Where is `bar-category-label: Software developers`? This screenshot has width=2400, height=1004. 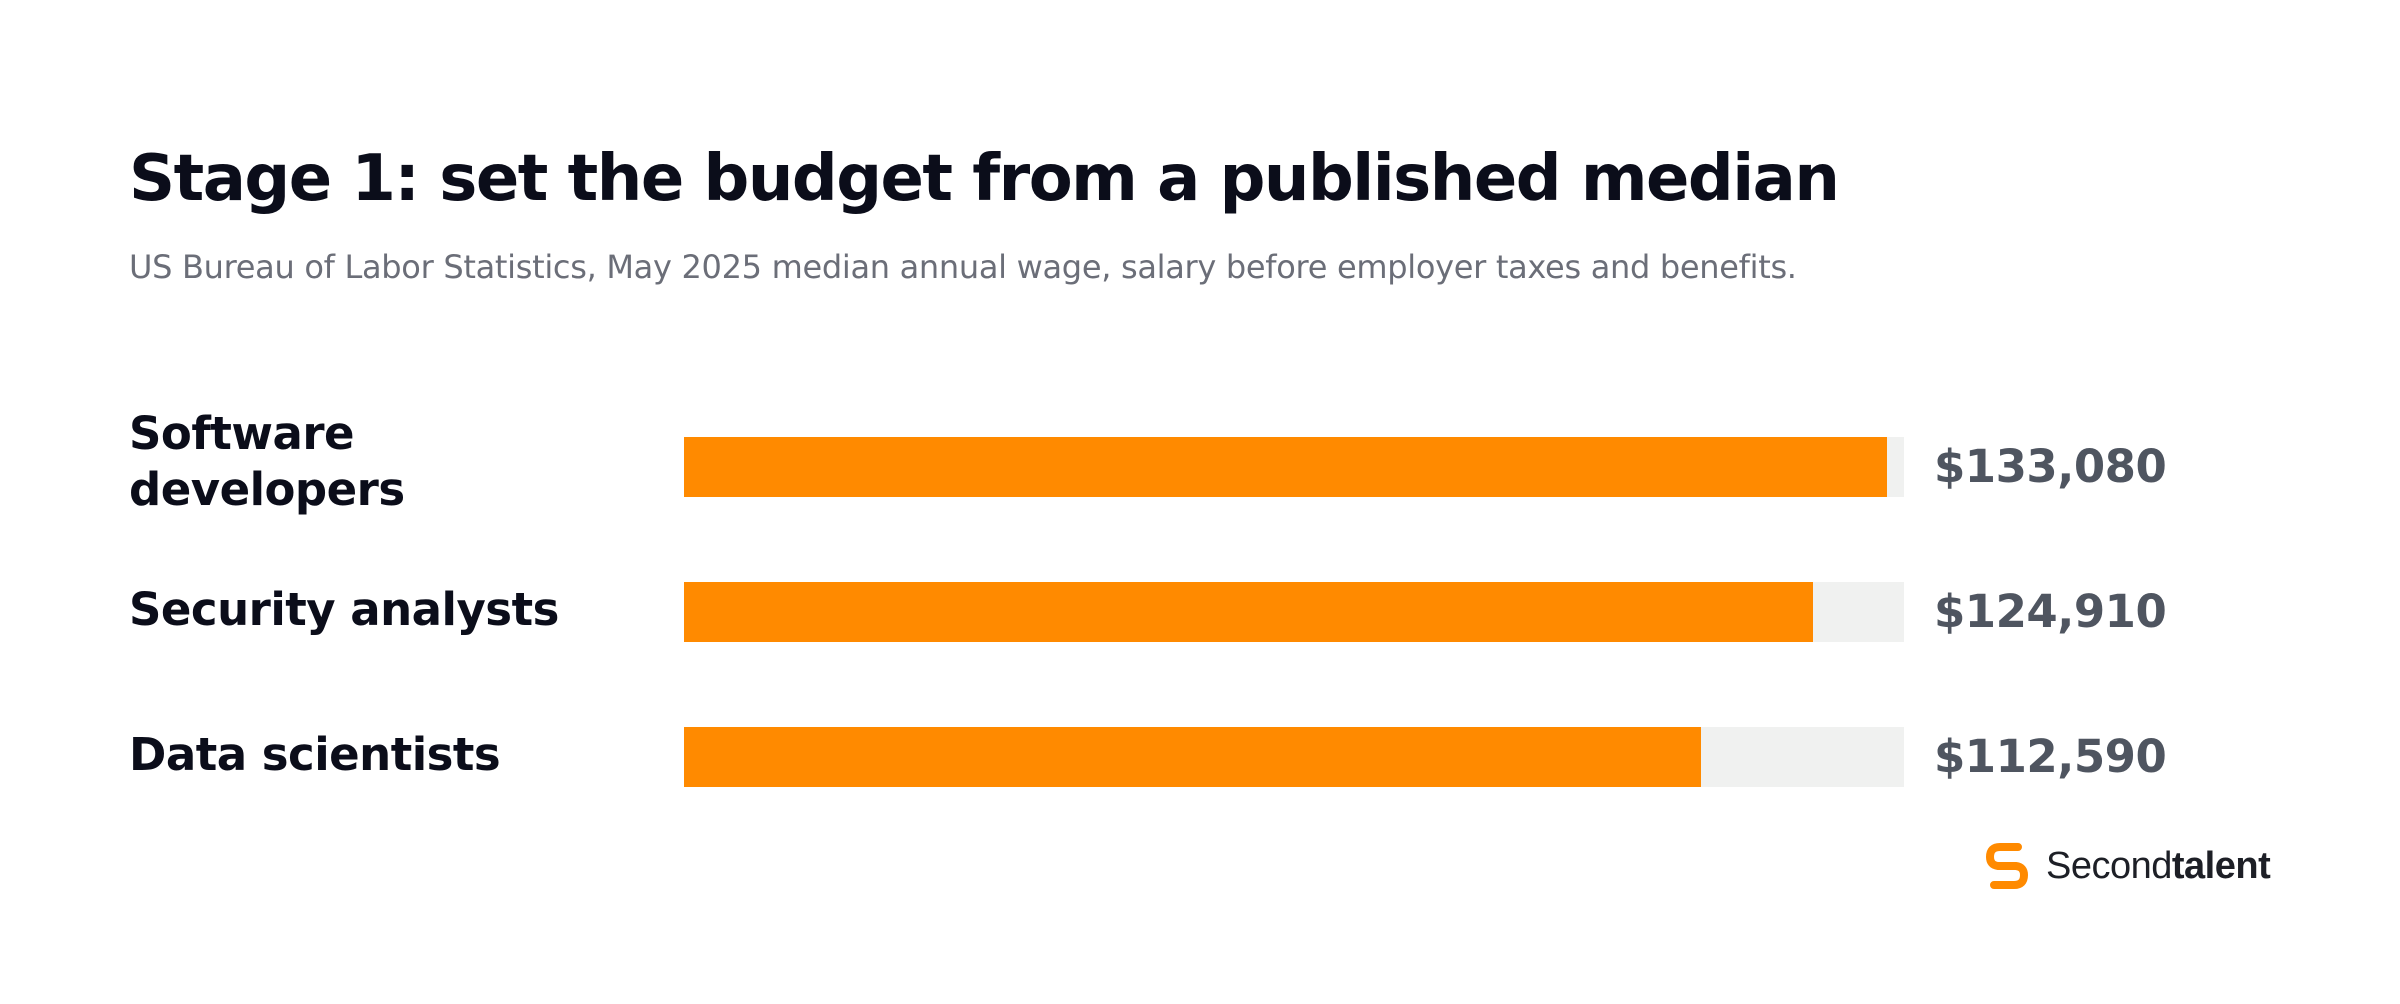 bar-category-label: Software developers is located at coordinates (267, 461).